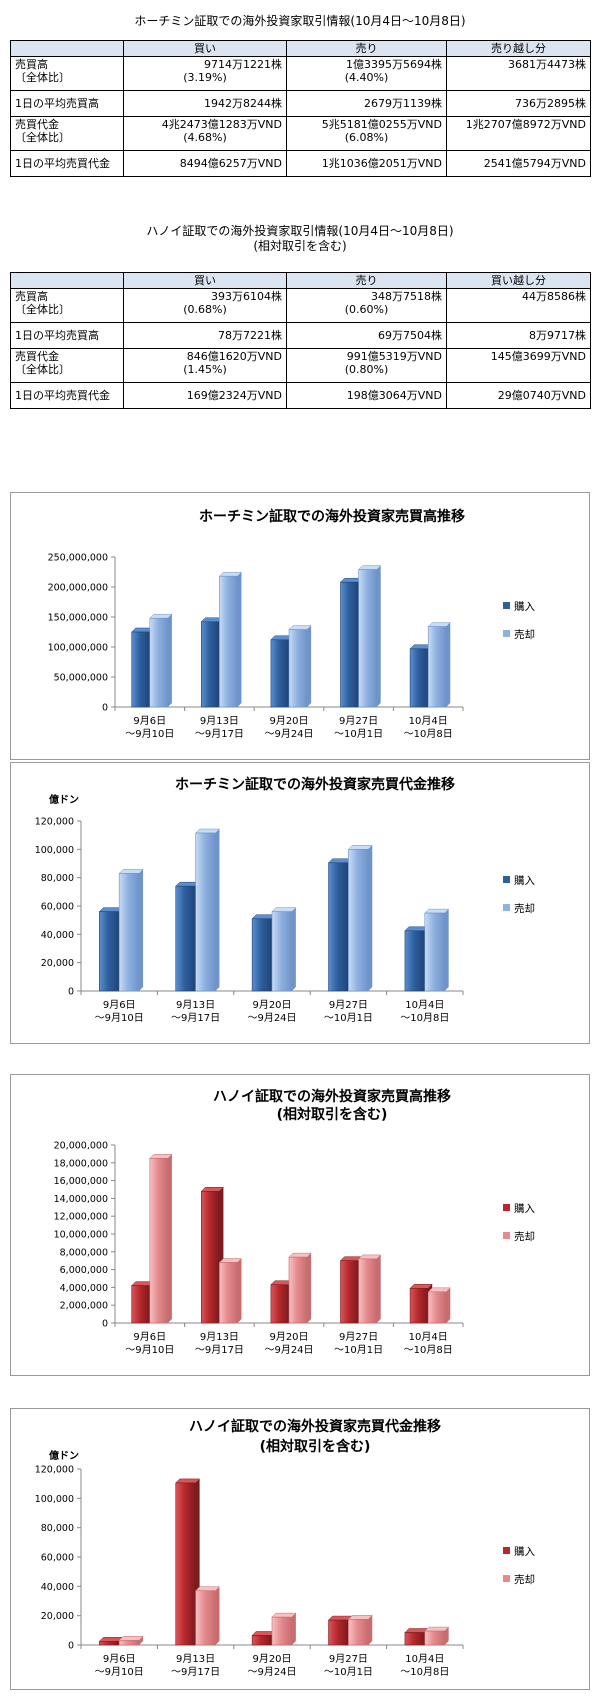 The image size is (600, 1698). I want to click on y-tick-label: 50,000,000, so click(81, 678).